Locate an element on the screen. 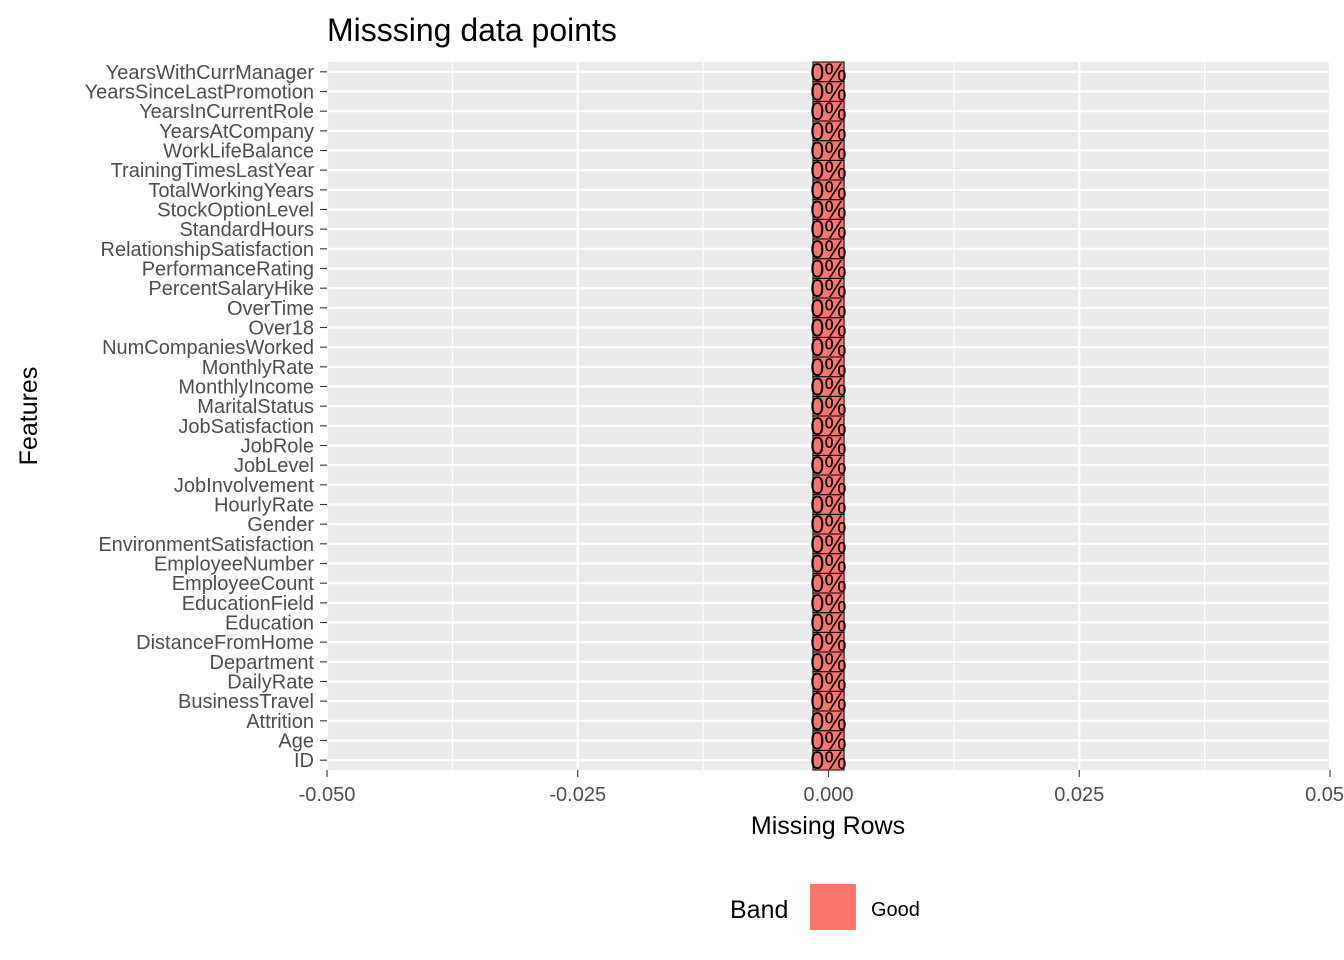 The image size is (1344, 960). x-tick-label: -0.050 is located at coordinates (327, 795).